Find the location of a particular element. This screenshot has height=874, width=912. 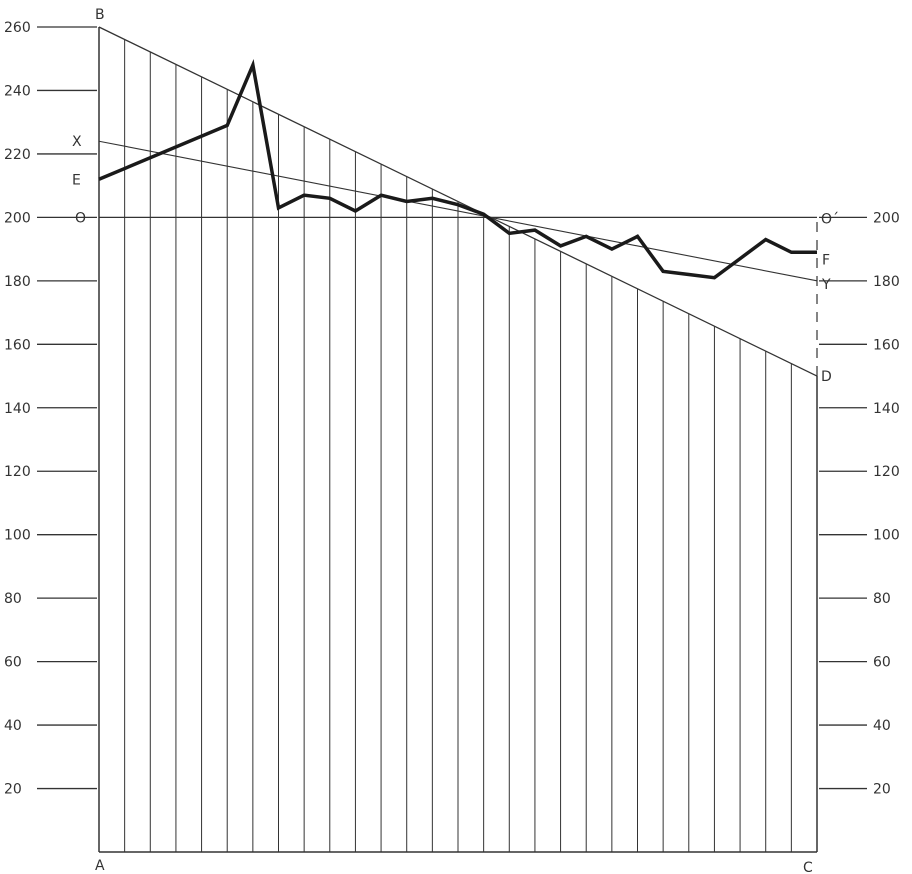

left-tick-label: 120 is located at coordinates (17, 472).